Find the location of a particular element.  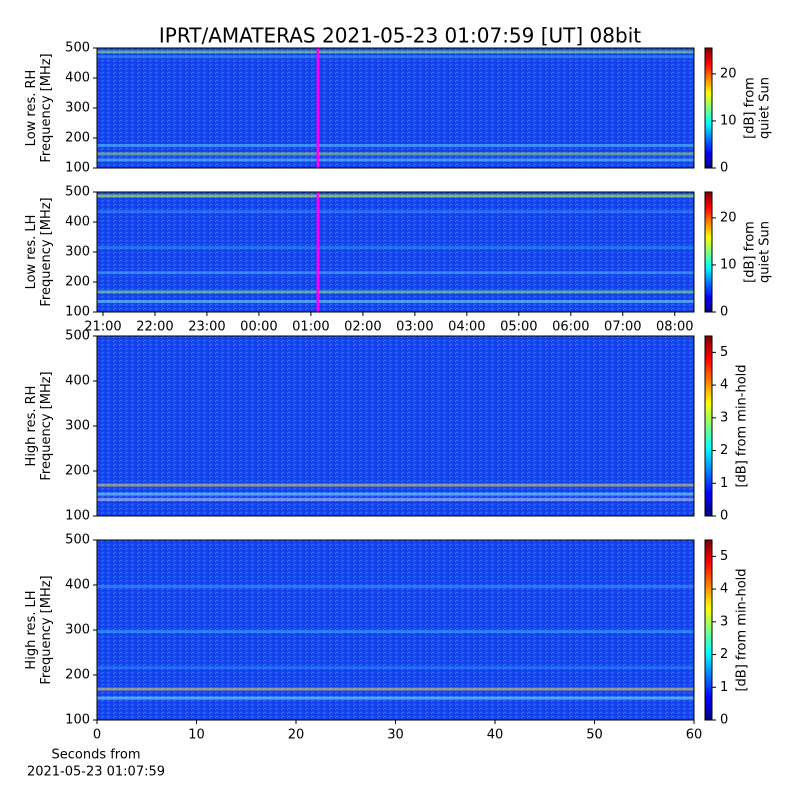

x-tick-label: 23:00 is located at coordinates (206, 327).